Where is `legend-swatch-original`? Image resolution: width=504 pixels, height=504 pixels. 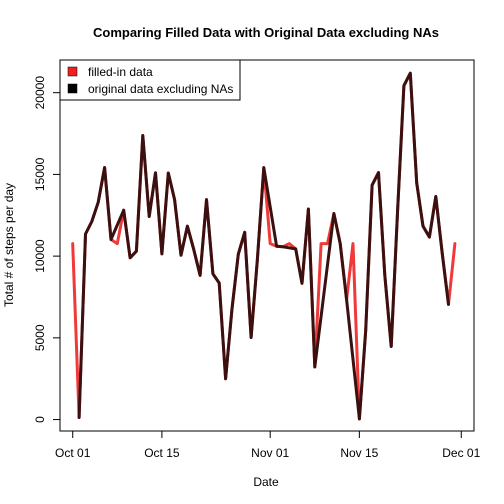
legend-swatch-original is located at coordinates (72, 88).